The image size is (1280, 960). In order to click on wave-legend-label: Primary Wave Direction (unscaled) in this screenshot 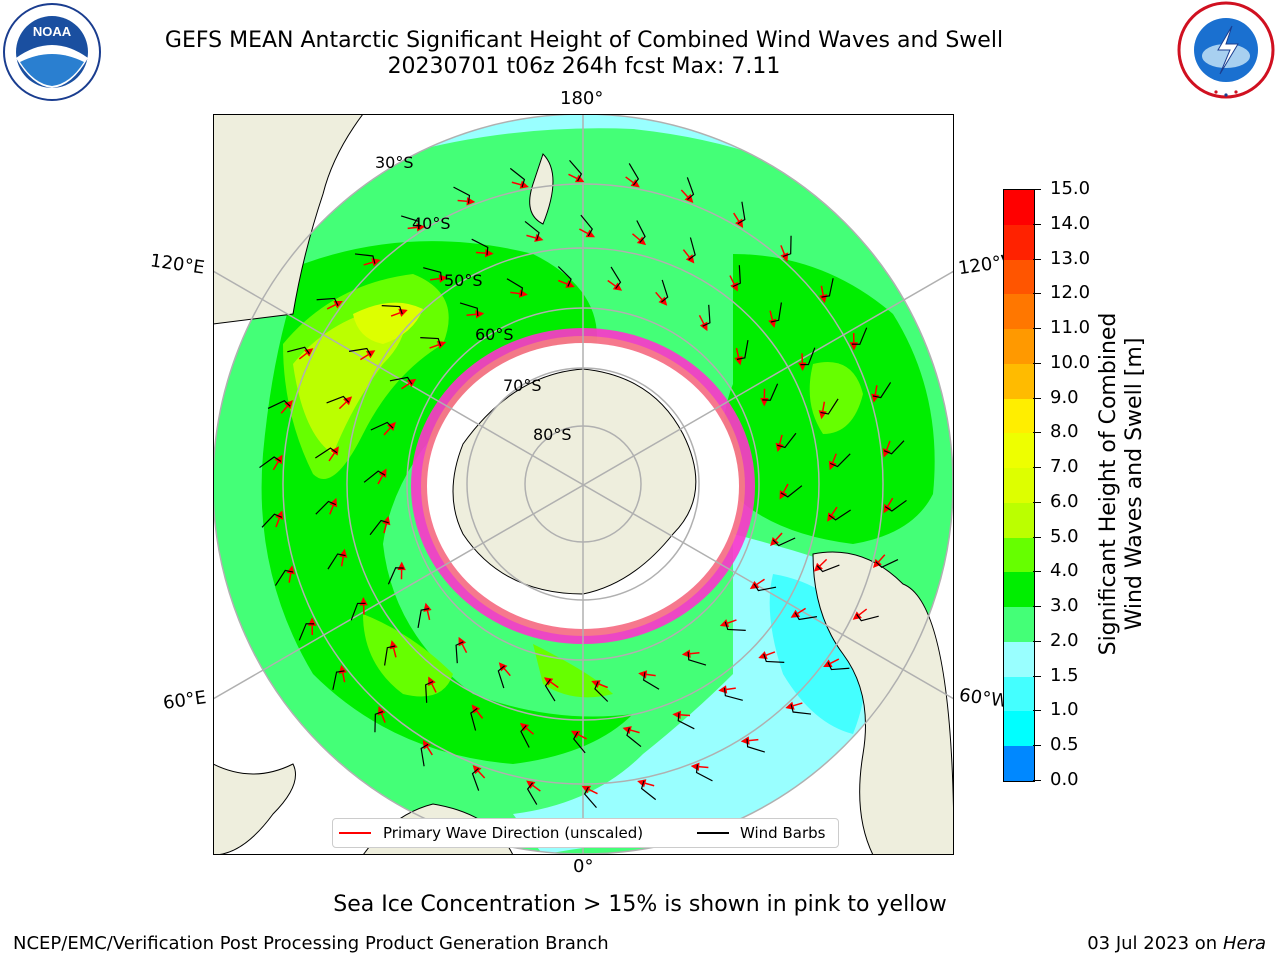, I will do `click(513, 833)`.